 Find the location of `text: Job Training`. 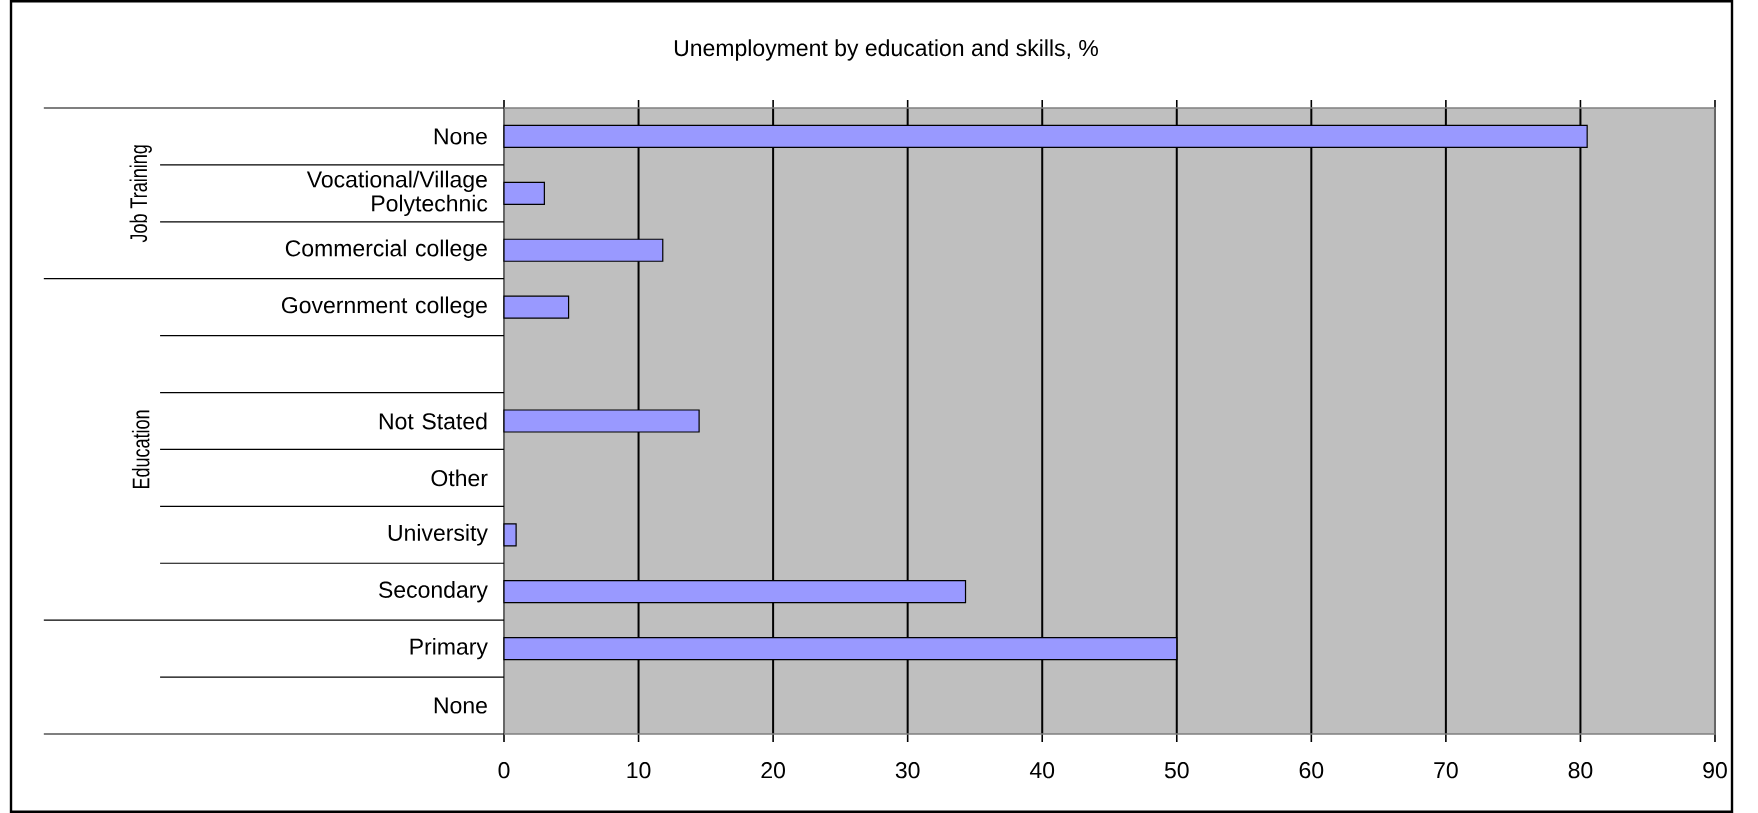

text: Job Training is located at coordinates (140, 194).